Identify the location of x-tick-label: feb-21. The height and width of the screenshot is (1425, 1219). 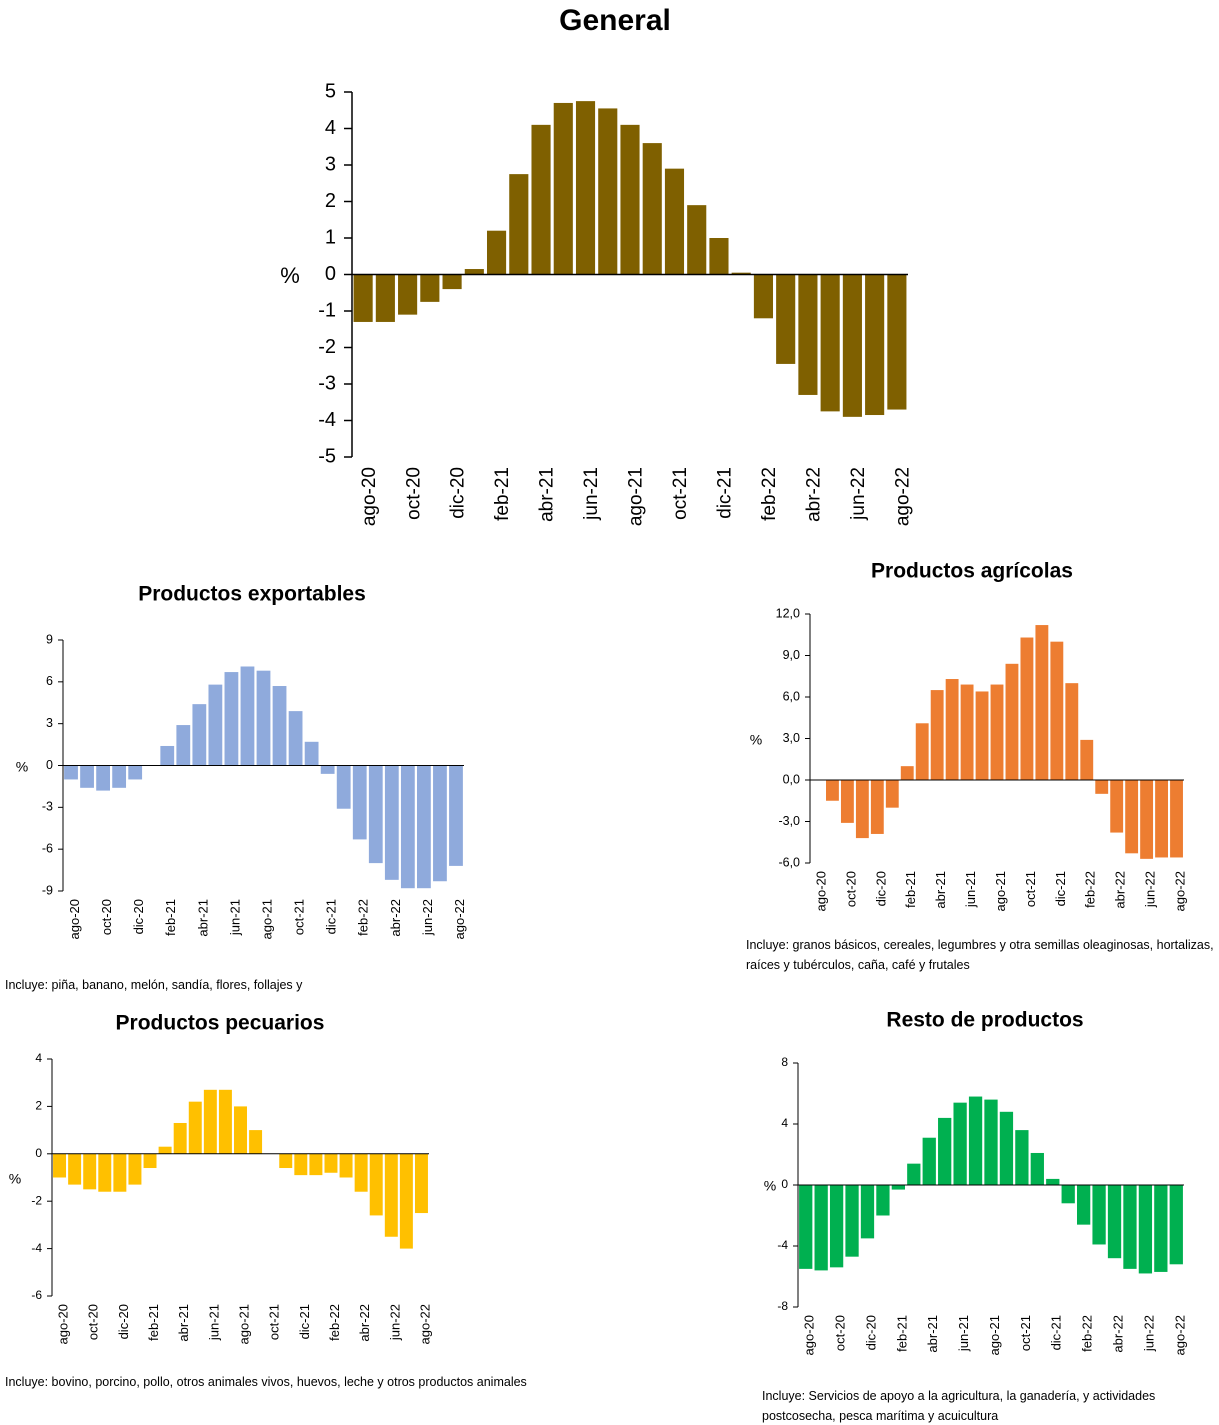
(170, 917).